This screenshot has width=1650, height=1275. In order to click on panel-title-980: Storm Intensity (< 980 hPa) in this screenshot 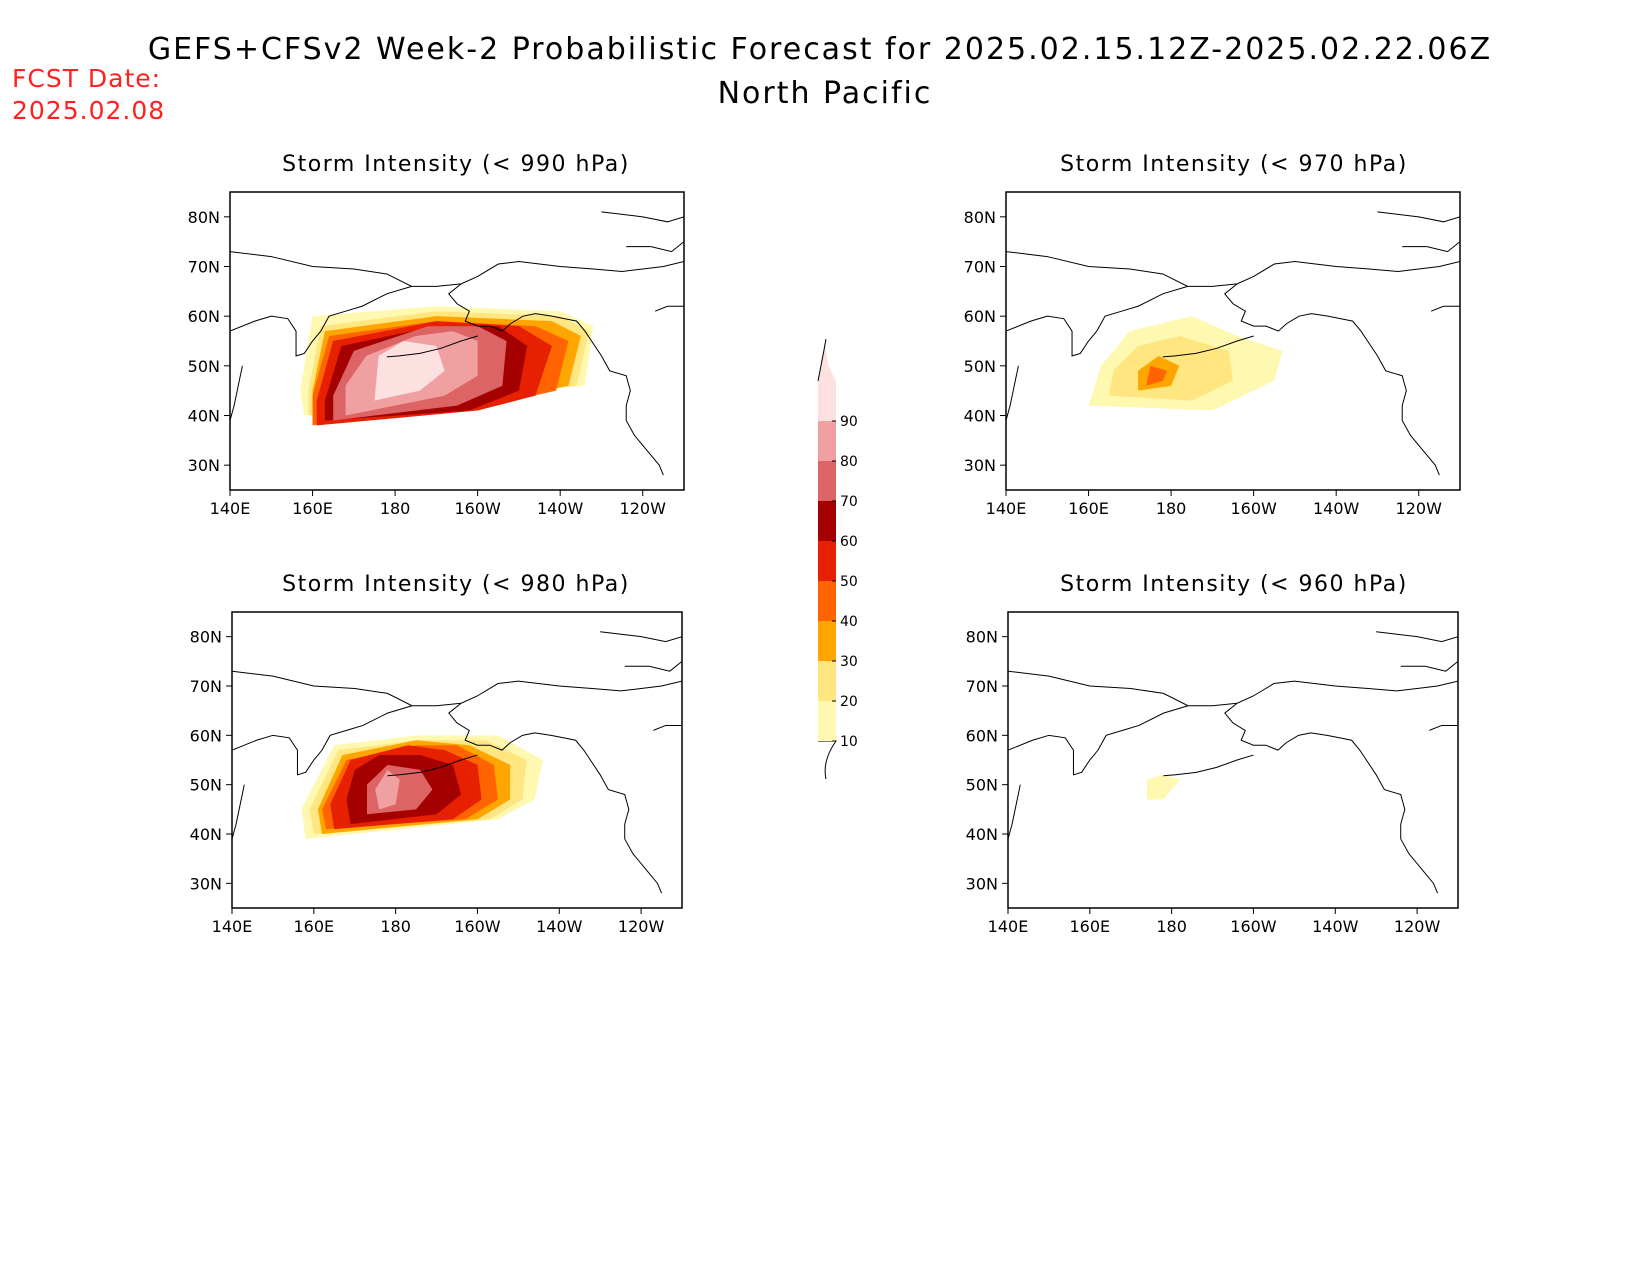, I will do `click(456, 584)`.